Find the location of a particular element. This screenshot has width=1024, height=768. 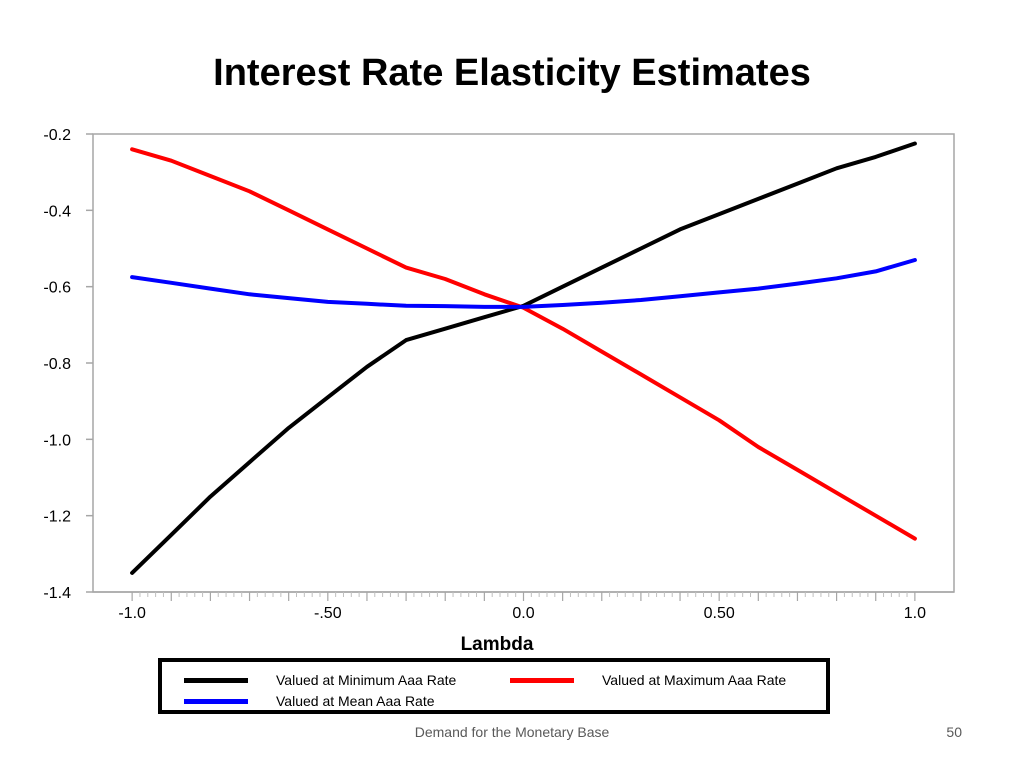

x-tick-label: 0.0 is located at coordinates (523, 613).